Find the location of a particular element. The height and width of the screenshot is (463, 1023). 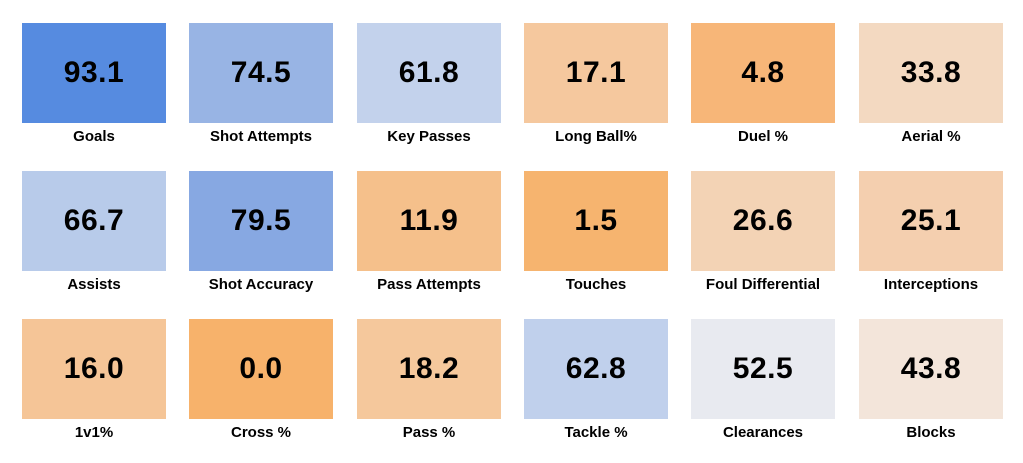

stat-value: 26.6 is located at coordinates (763, 220).